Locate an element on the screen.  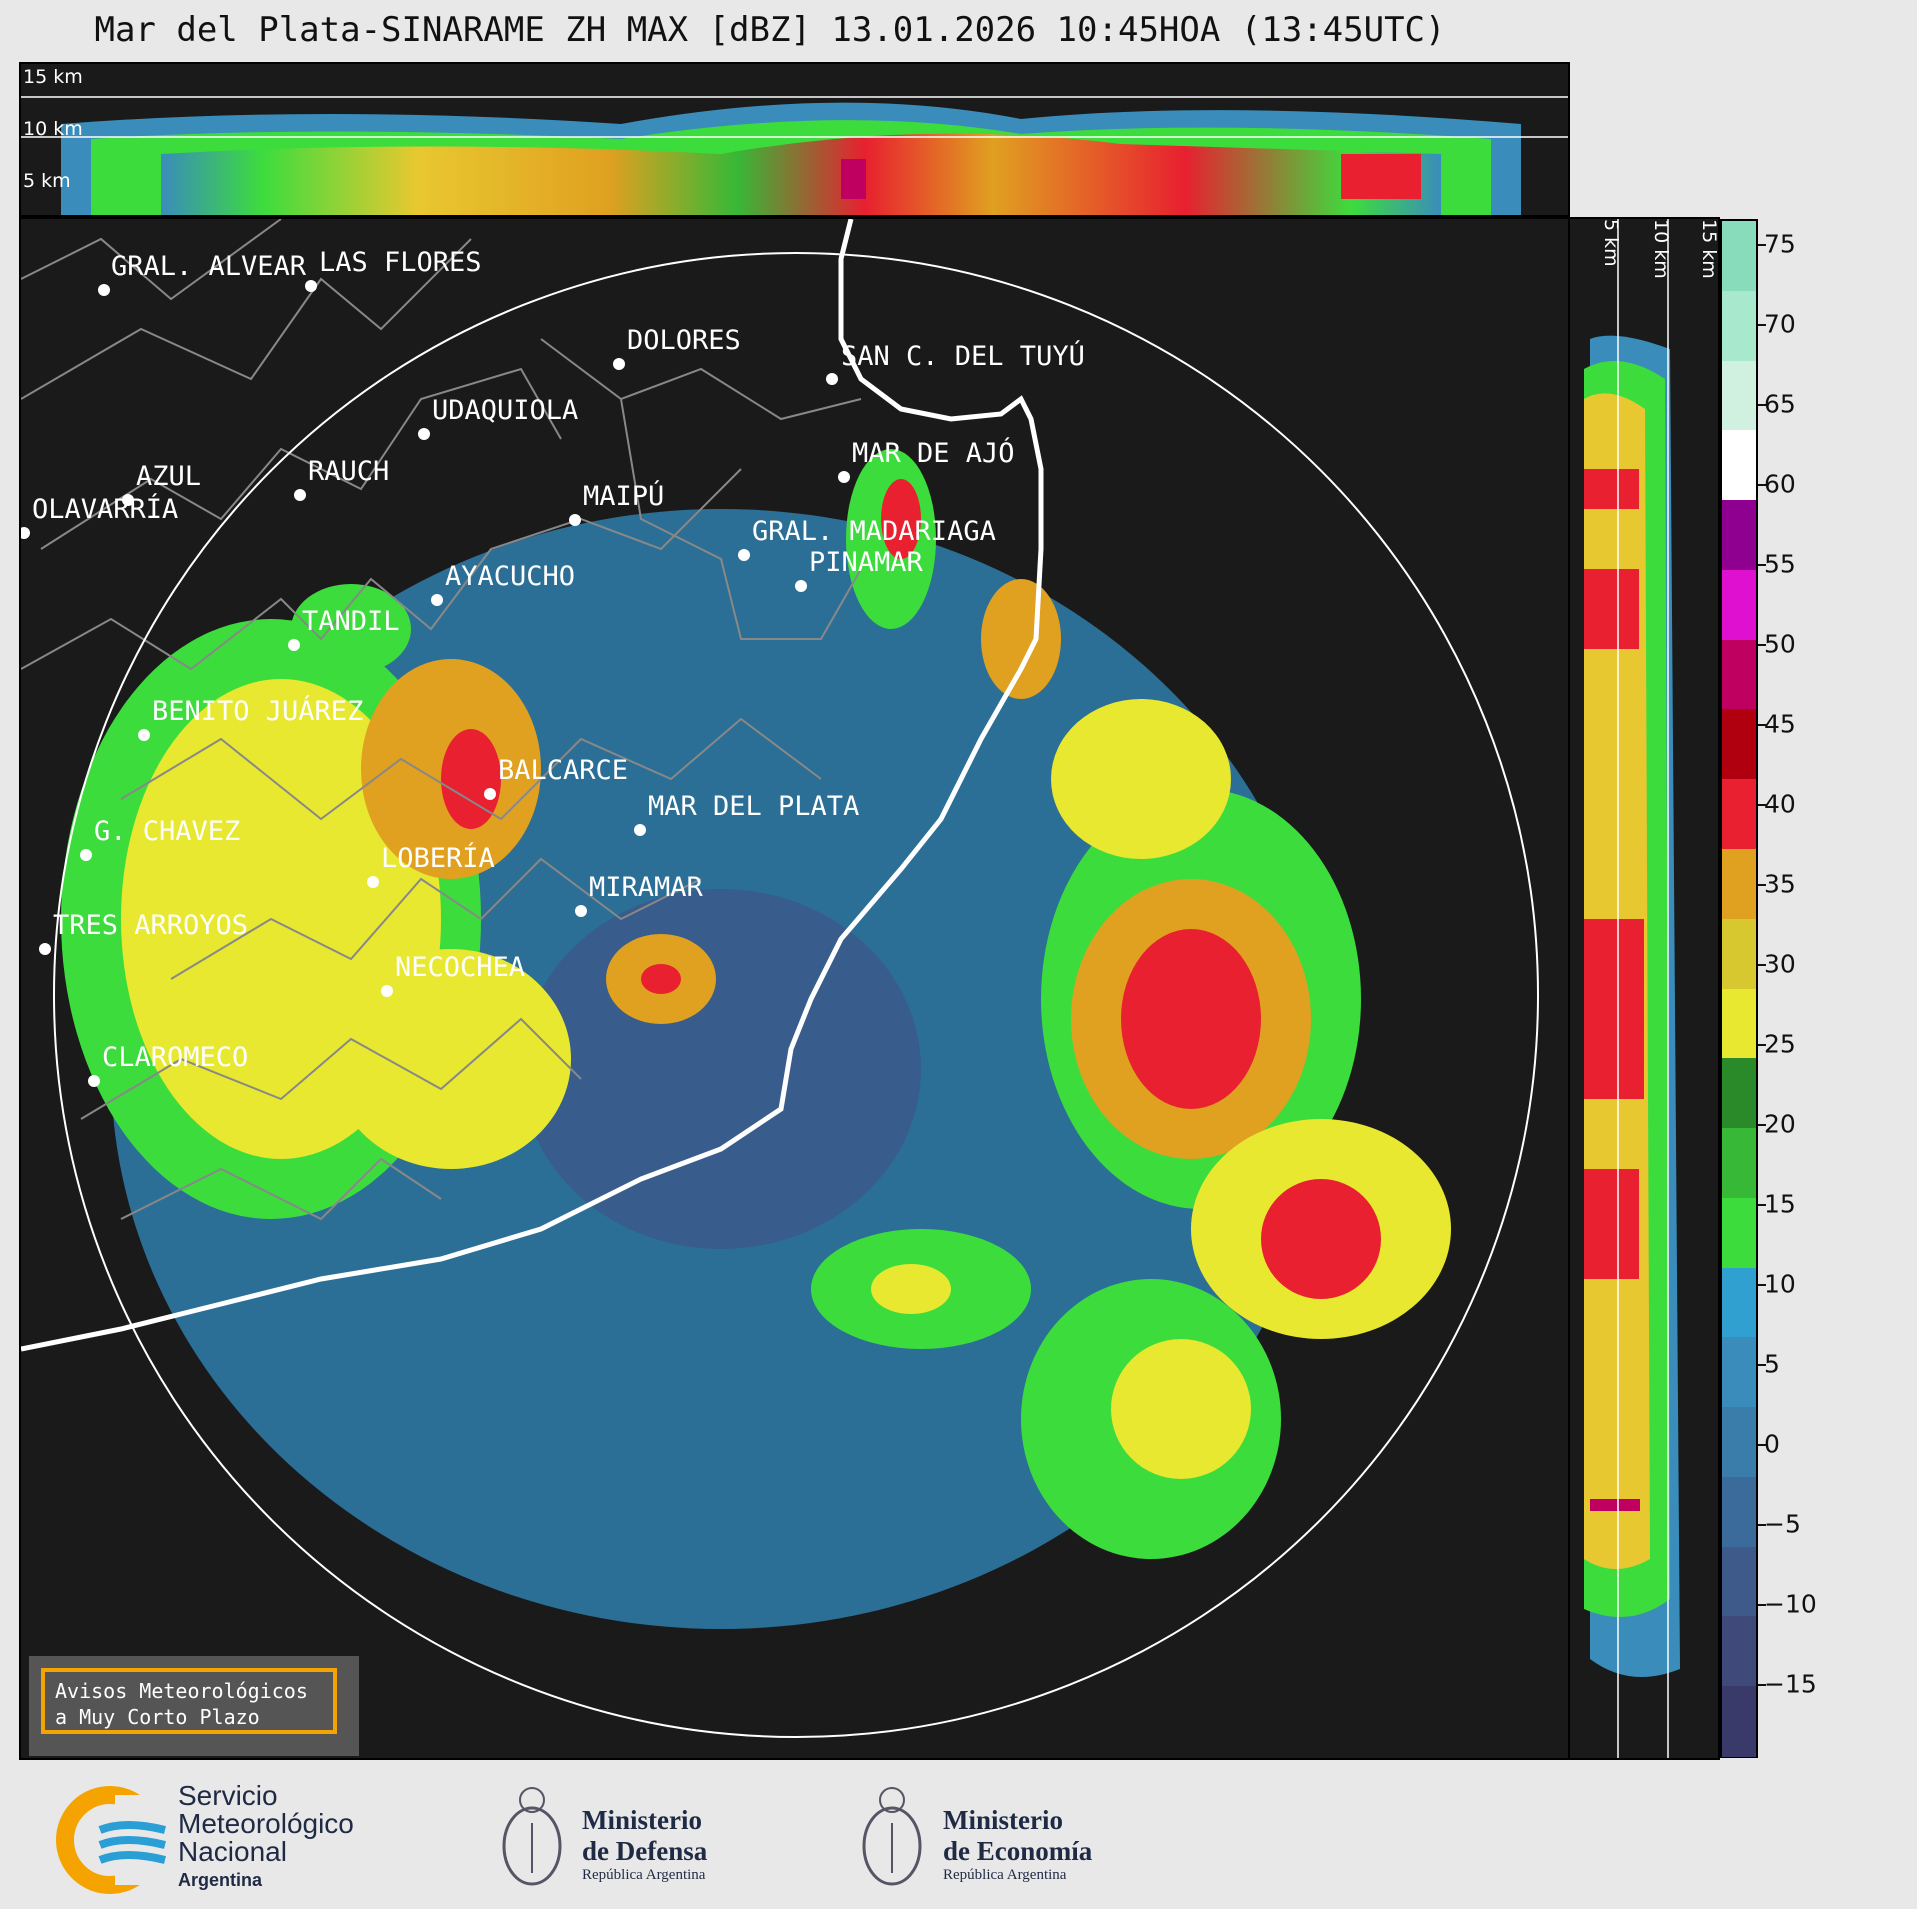
alert-line-2: a Muy Corto Plazo is located at coordinates (157, 1717).